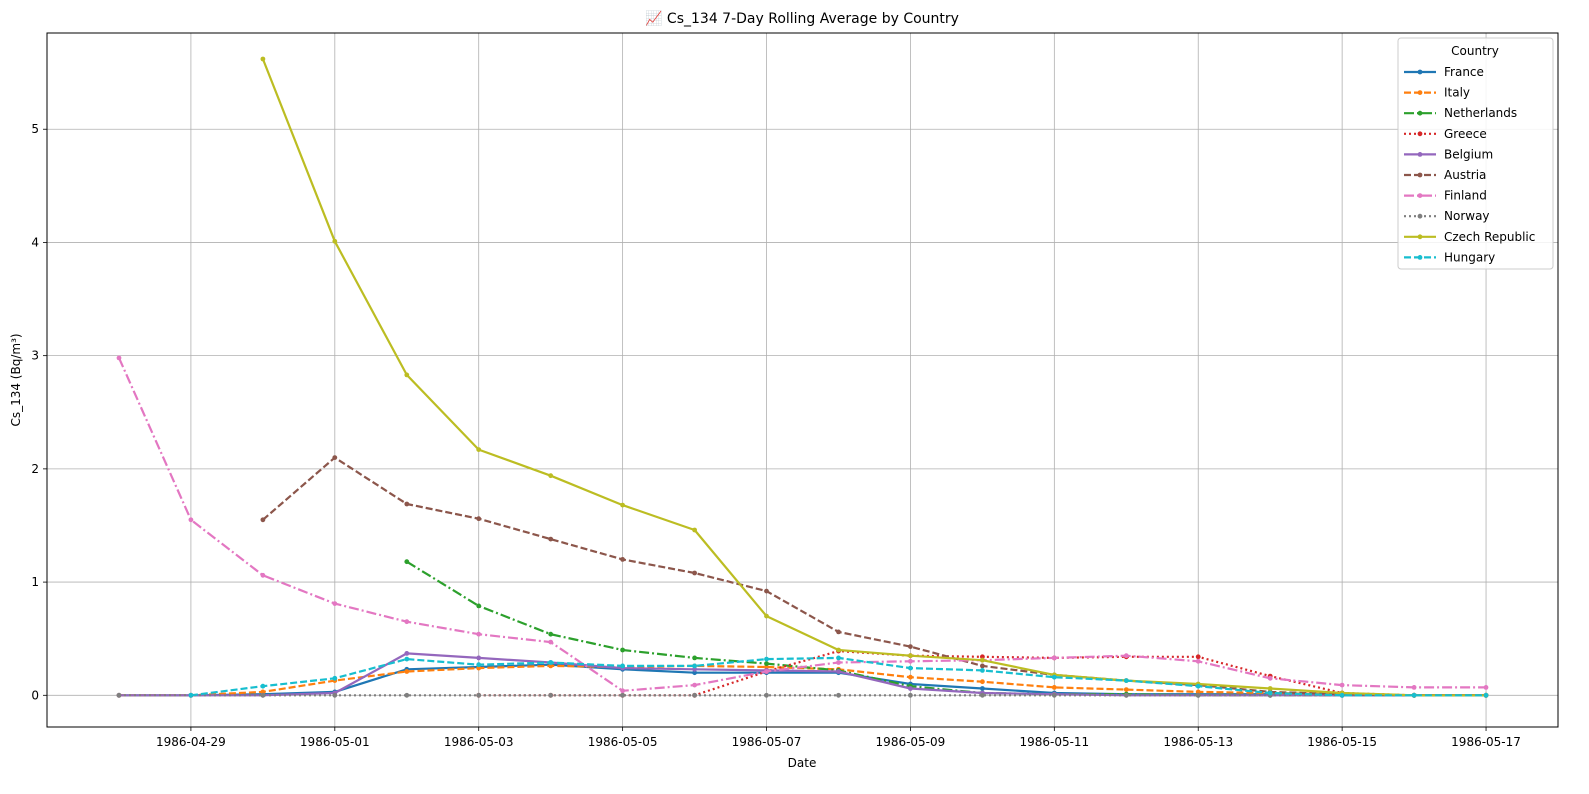  Describe the element at coordinates (1445, 196) in the screenshot. I see `legend-entry: Finland` at that location.